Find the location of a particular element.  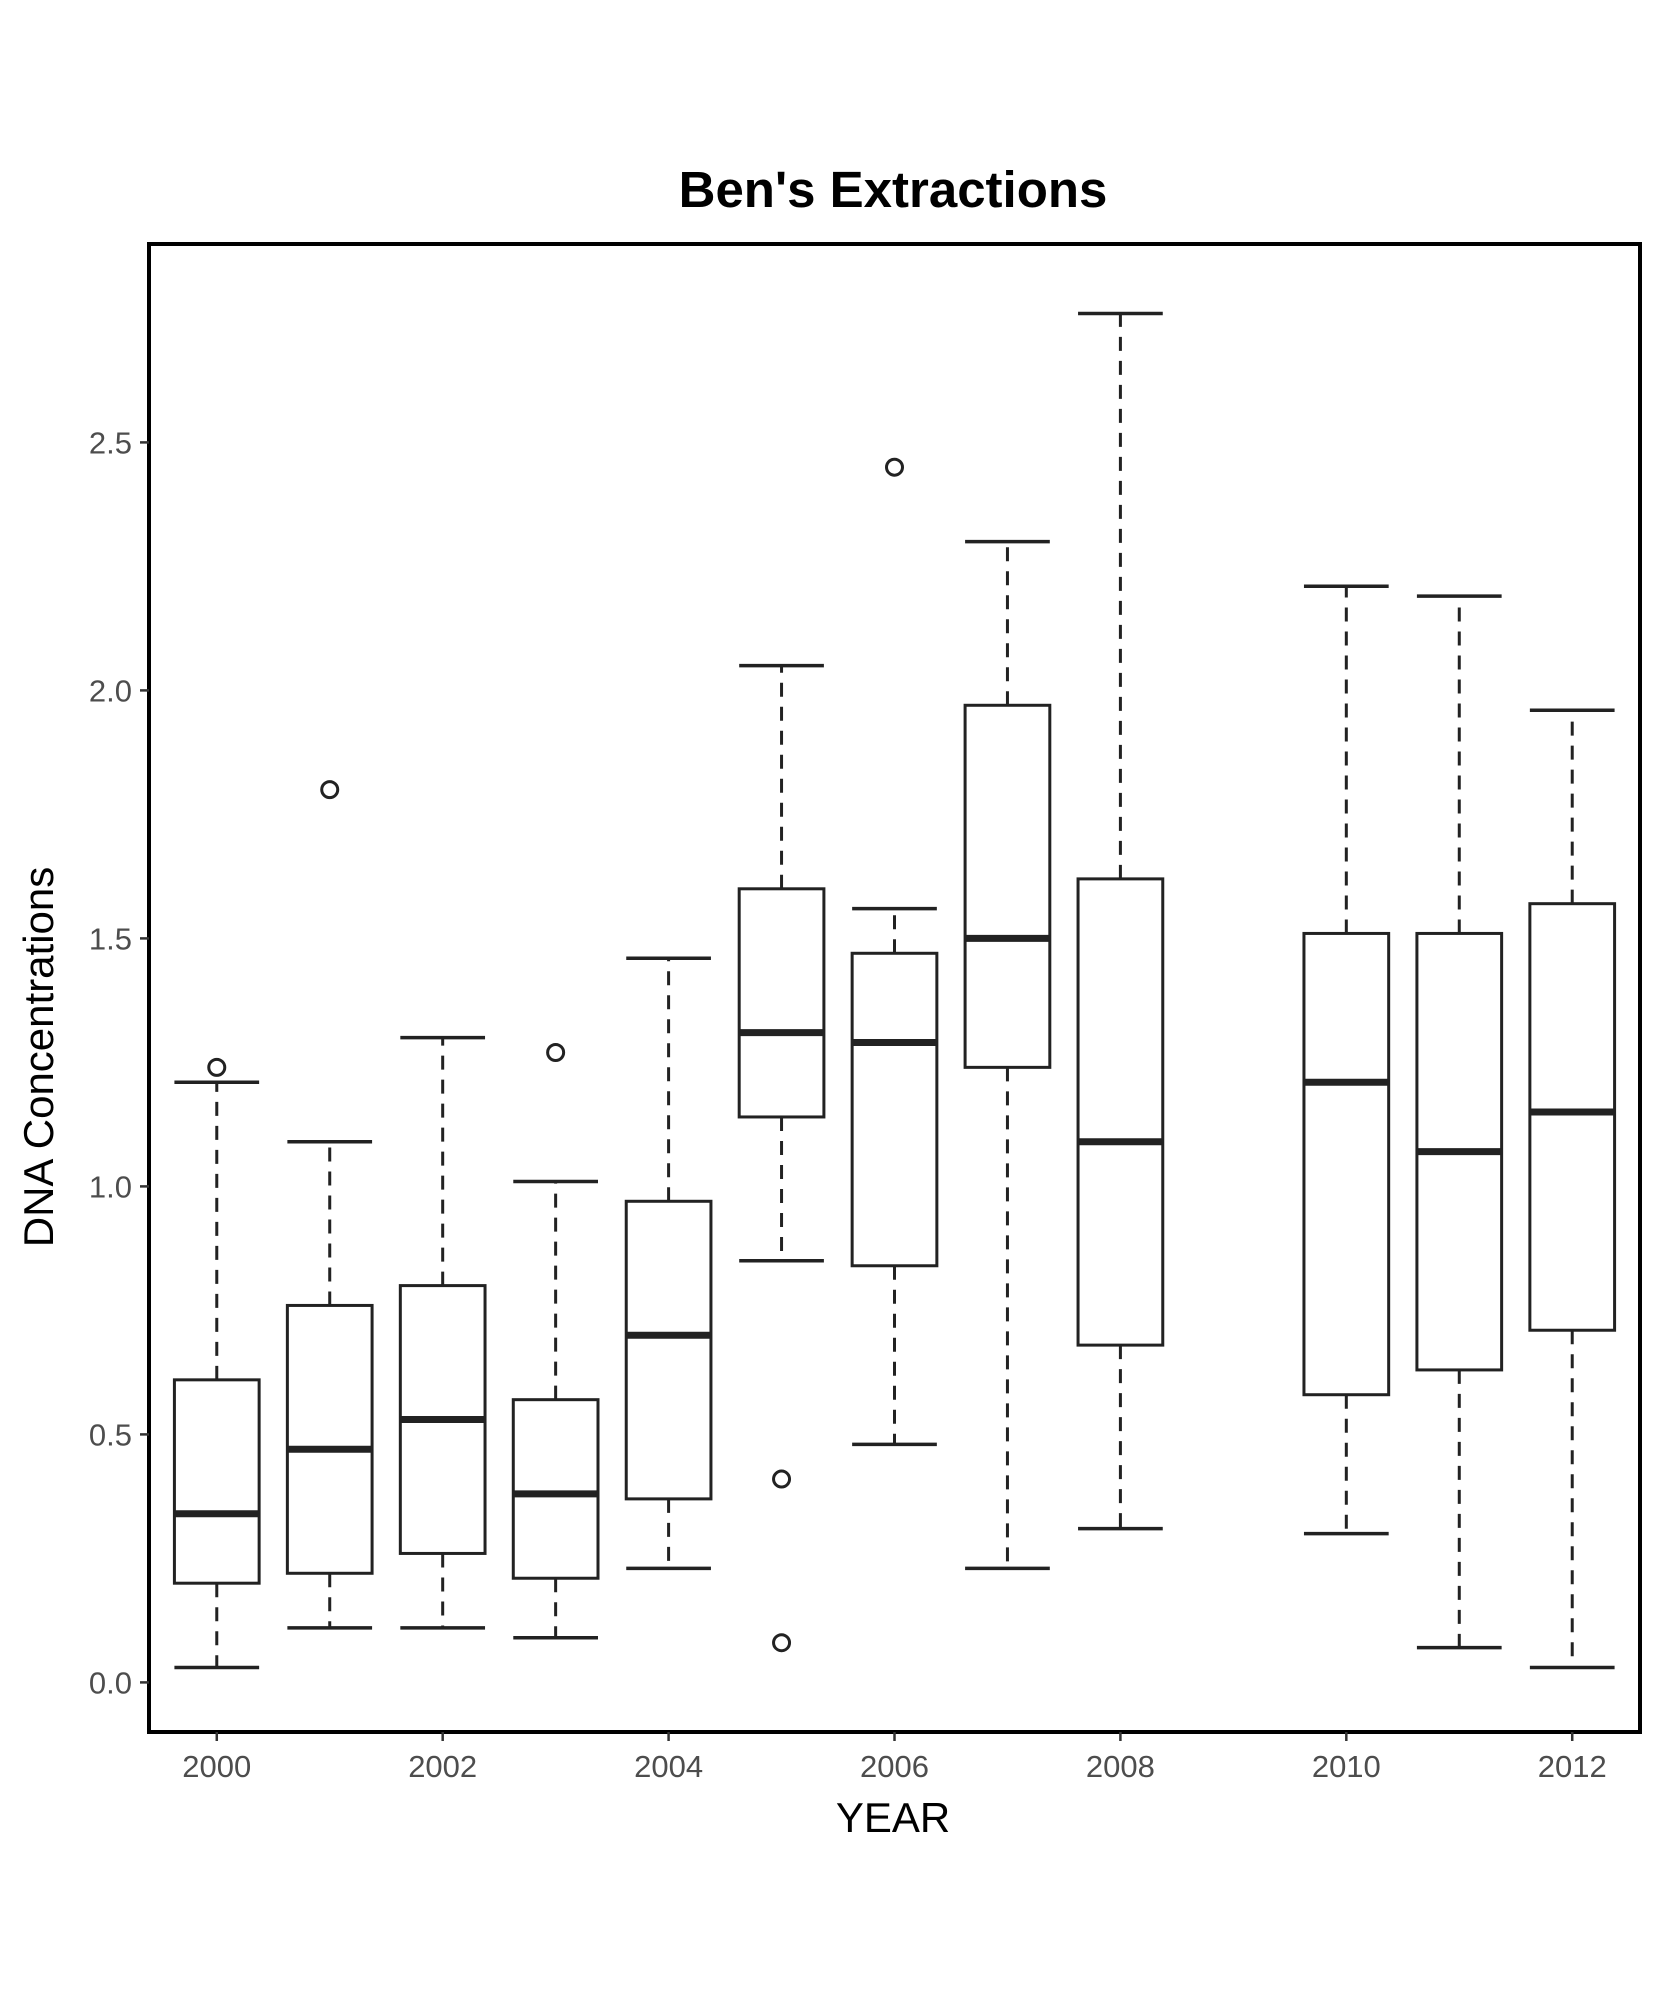

y-tick-label: 1.0 is located at coordinates (110, 1186).